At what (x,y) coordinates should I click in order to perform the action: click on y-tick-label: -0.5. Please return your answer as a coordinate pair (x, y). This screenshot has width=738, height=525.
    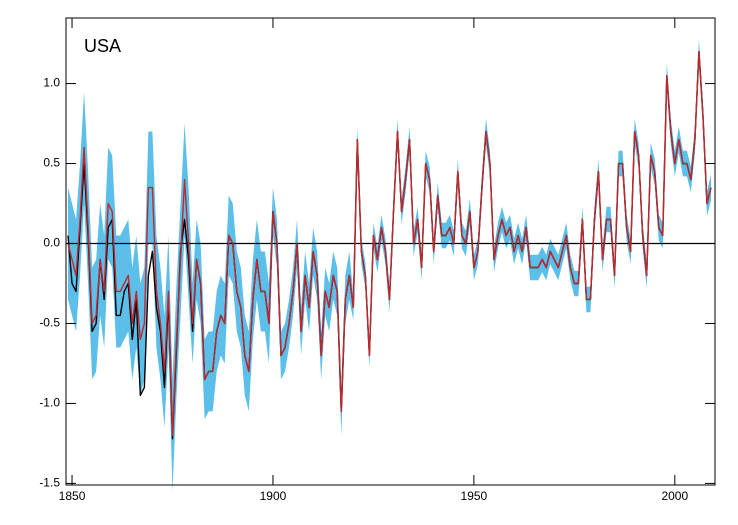
    Looking at the image, I should click on (49, 323).